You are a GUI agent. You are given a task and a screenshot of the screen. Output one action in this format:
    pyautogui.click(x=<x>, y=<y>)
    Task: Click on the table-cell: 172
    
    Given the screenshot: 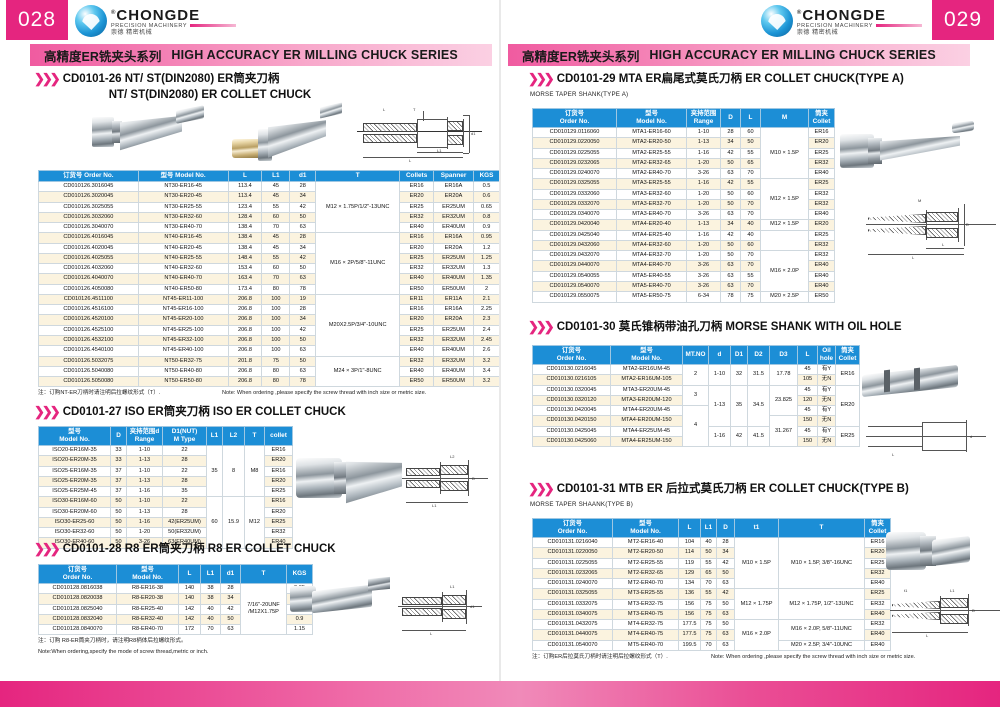 What is the action you would take?
    pyautogui.click(x=189, y=630)
    